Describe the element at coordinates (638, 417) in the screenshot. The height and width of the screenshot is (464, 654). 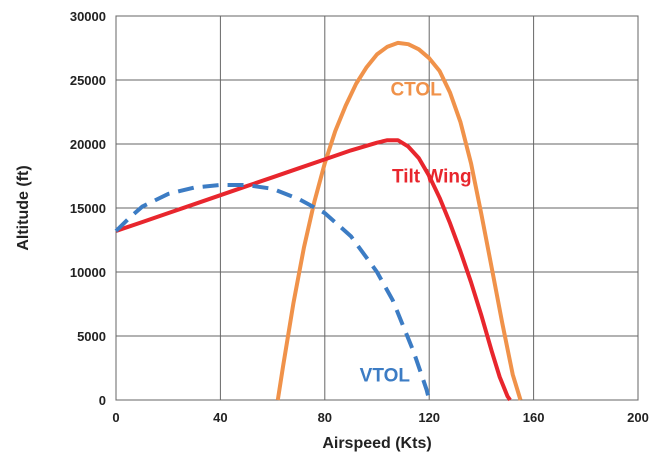
I see `x-tick-label: 200` at that location.